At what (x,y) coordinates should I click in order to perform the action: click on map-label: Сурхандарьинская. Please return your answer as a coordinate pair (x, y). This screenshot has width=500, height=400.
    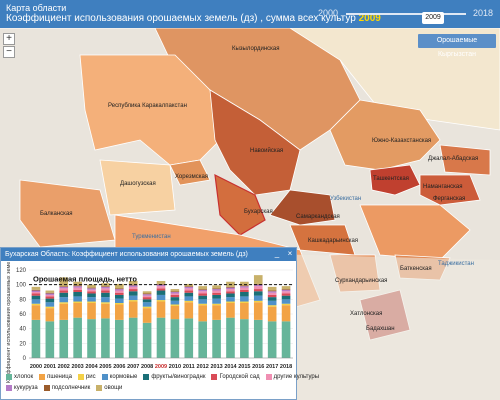
    Looking at the image, I should click on (361, 281).